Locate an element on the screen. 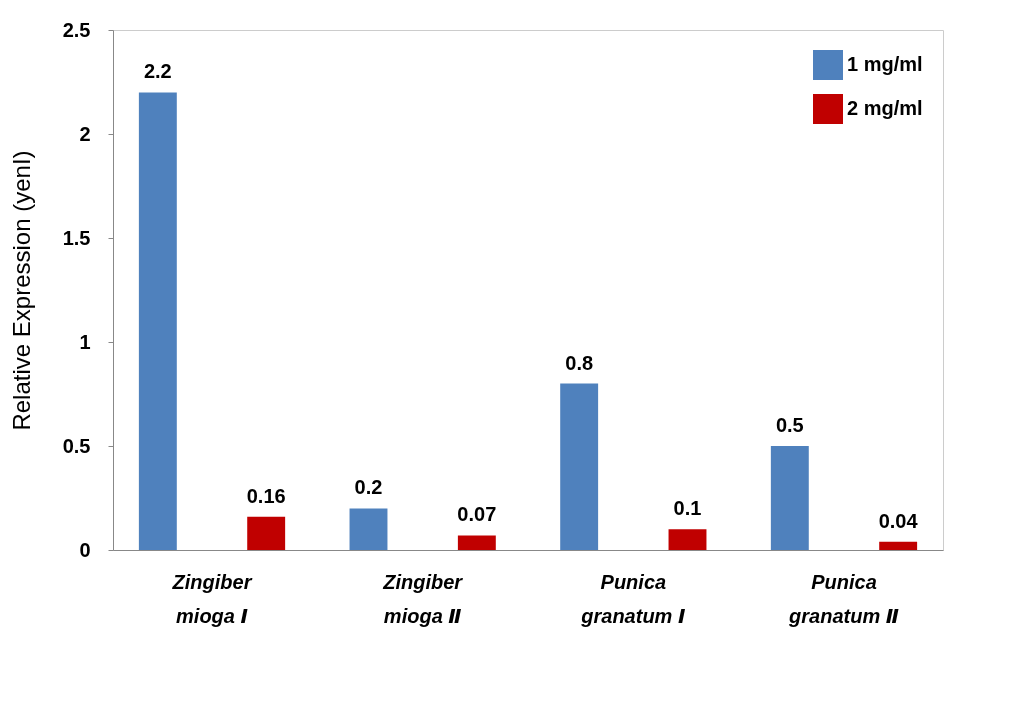 This screenshot has height=702, width=1012. x-tick-label: Zingiber mioga Ⅱ is located at coordinates (423, 598).